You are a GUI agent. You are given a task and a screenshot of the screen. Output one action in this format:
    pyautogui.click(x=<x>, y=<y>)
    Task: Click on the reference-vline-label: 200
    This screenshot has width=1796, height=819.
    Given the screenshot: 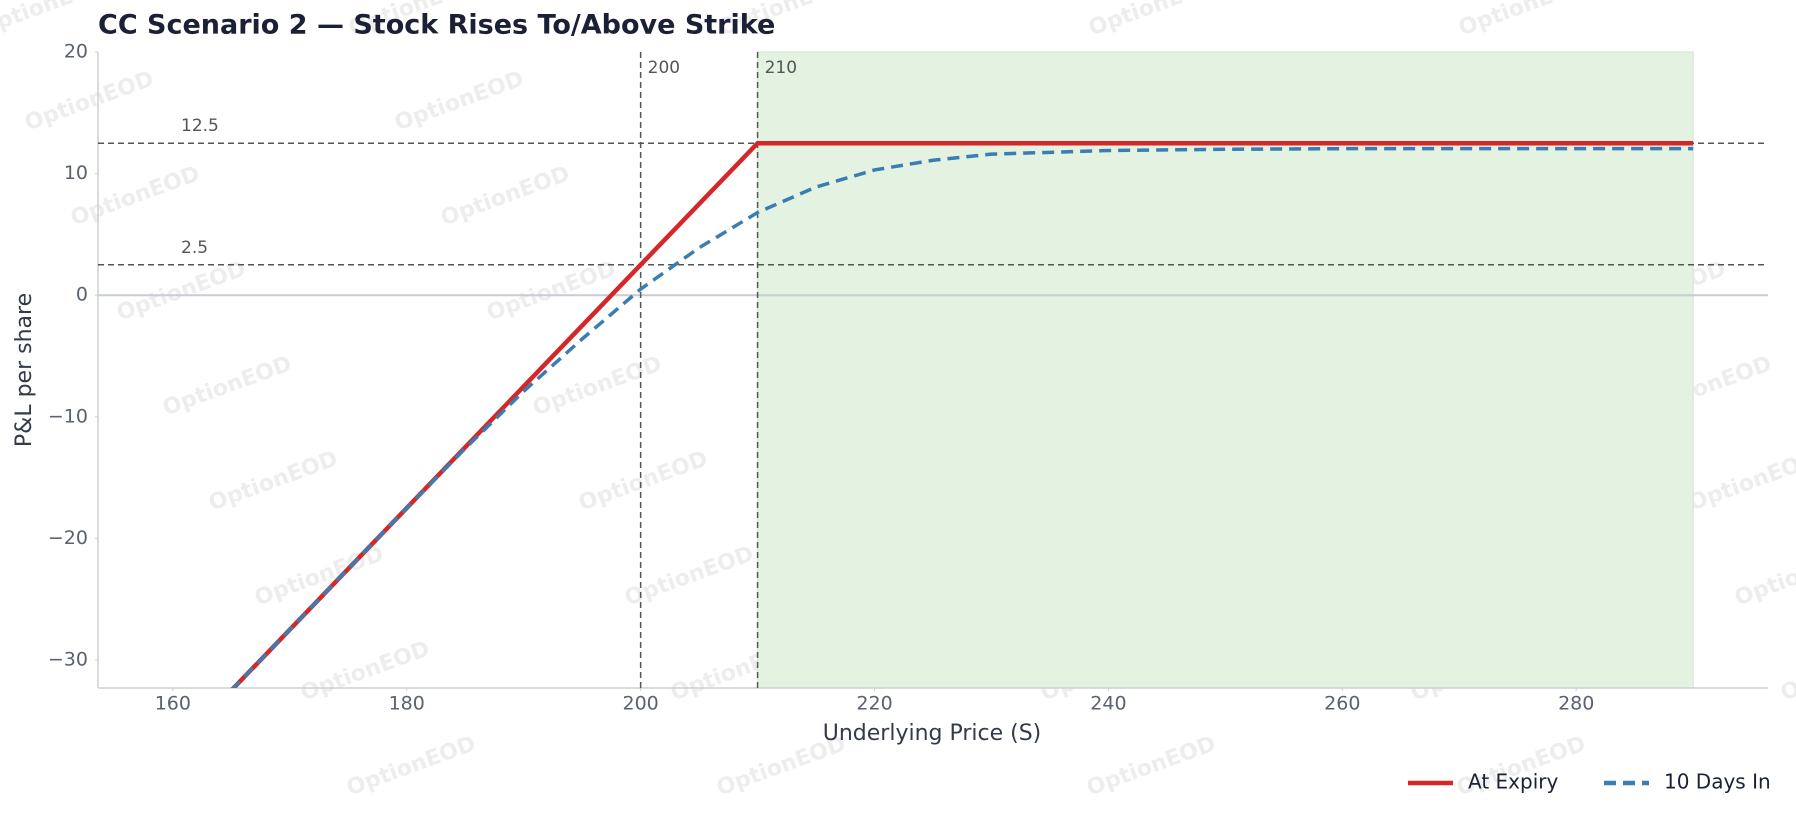 What is the action you would take?
    pyautogui.click(x=664, y=68)
    